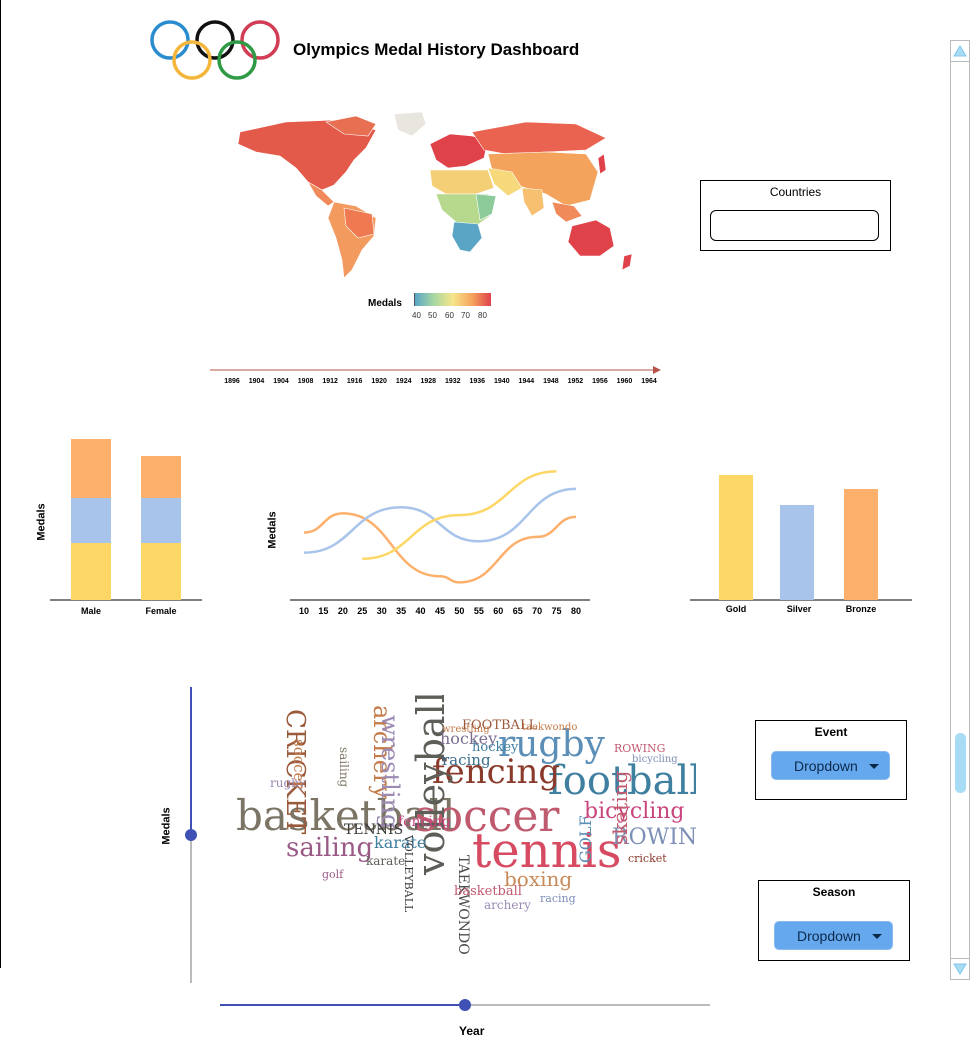 The height and width of the screenshot is (1042, 971). Describe the element at coordinates (567, 212) in the screenshot. I see `map-region-southeast-asia` at that location.